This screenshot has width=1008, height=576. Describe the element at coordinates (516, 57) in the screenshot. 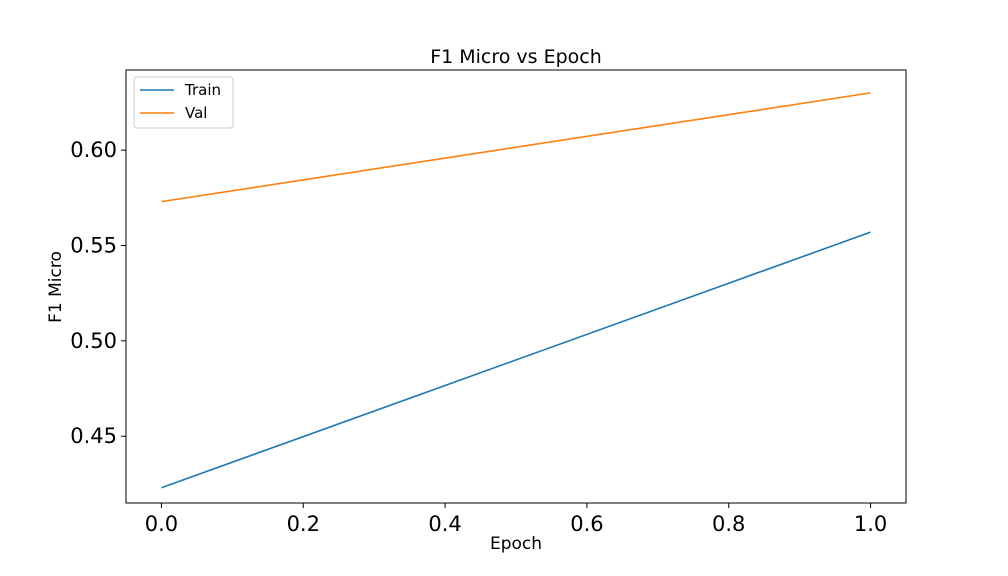

I see `chart-title: F1 Micro vs Epoch` at that location.